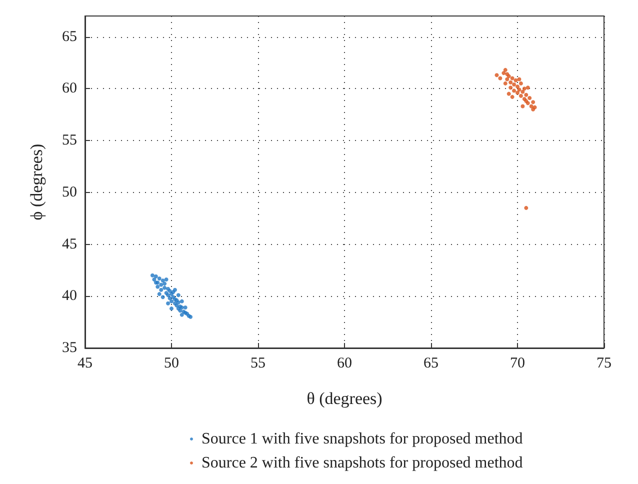  I want to click on x-tick-label: 55, so click(258, 364).